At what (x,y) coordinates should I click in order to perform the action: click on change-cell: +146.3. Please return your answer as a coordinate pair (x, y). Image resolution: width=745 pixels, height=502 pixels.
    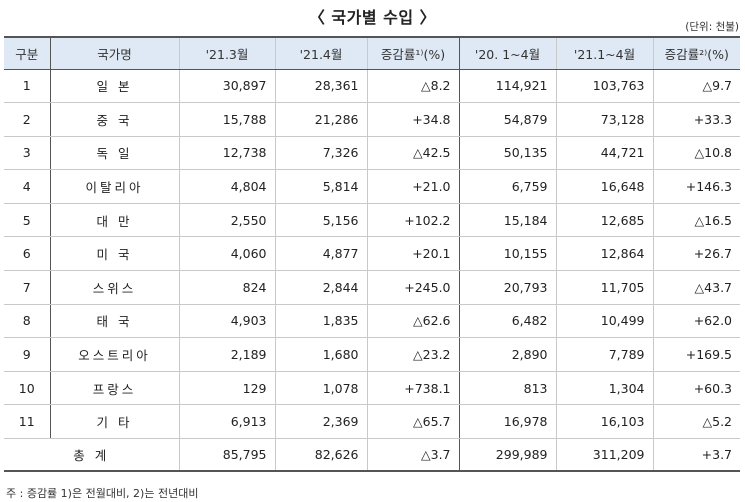
    Looking at the image, I should click on (696, 186).